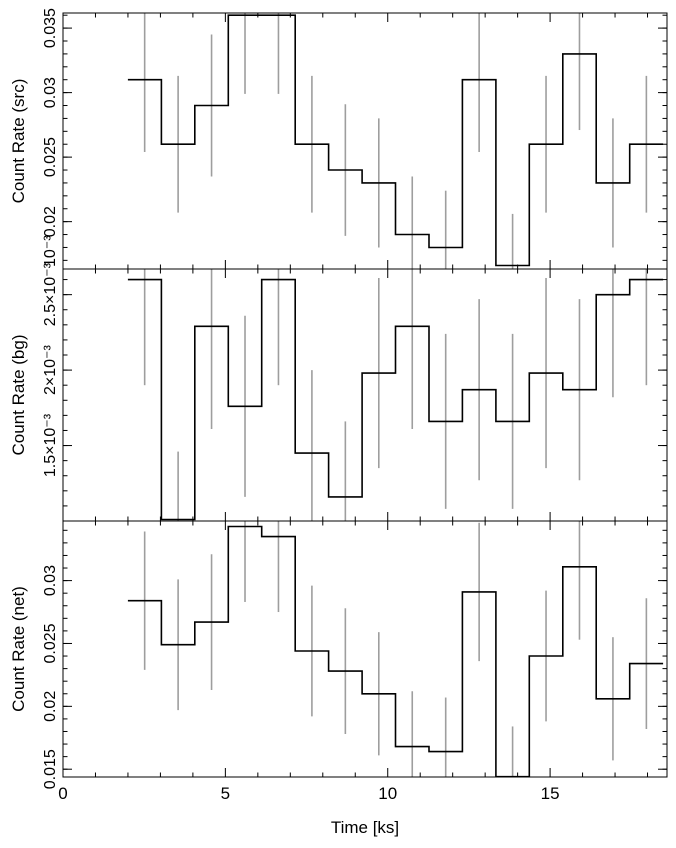 The height and width of the screenshot is (848, 676). Describe the element at coordinates (365, 827) in the screenshot. I see `x-axis-label: Time [ks]` at that location.